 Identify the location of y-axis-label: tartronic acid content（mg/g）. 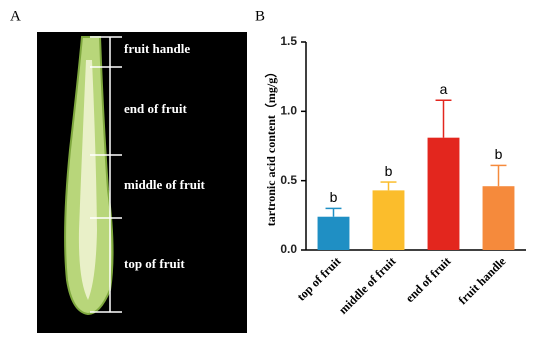
(270, 146).